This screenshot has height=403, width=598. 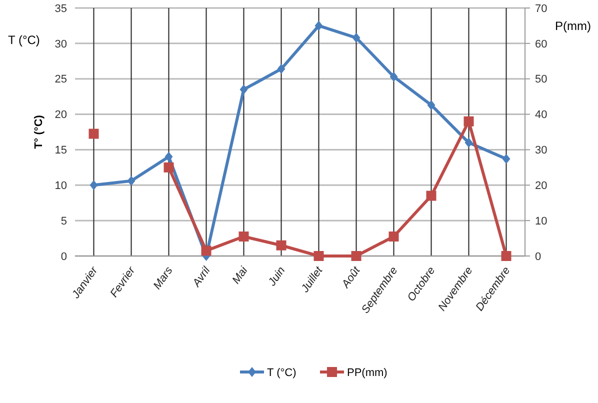 What do you see at coordinates (60, 186) in the screenshot?
I see `y-tick-label: 10` at bounding box center [60, 186].